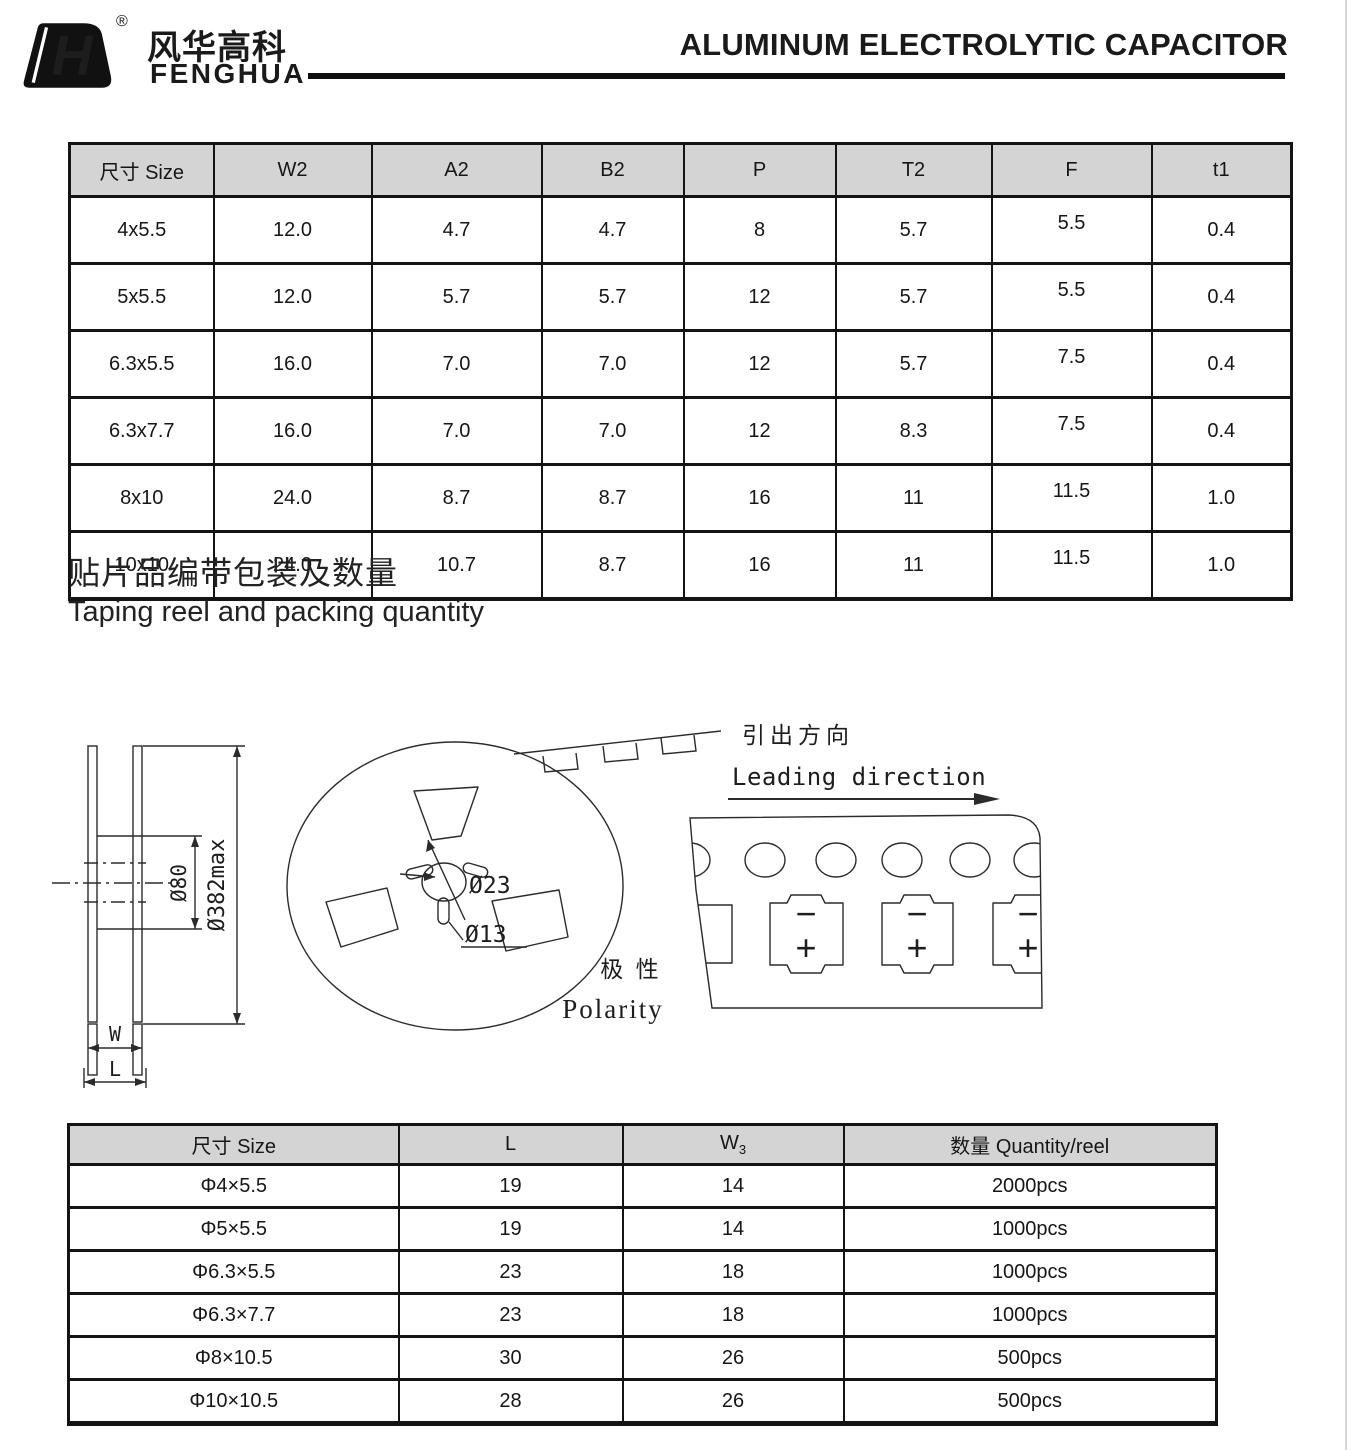 The height and width of the screenshot is (1450, 1352). Describe the element at coordinates (217, 48) in the screenshot. I see `brand-name-chinese: 风华高科` at that location.